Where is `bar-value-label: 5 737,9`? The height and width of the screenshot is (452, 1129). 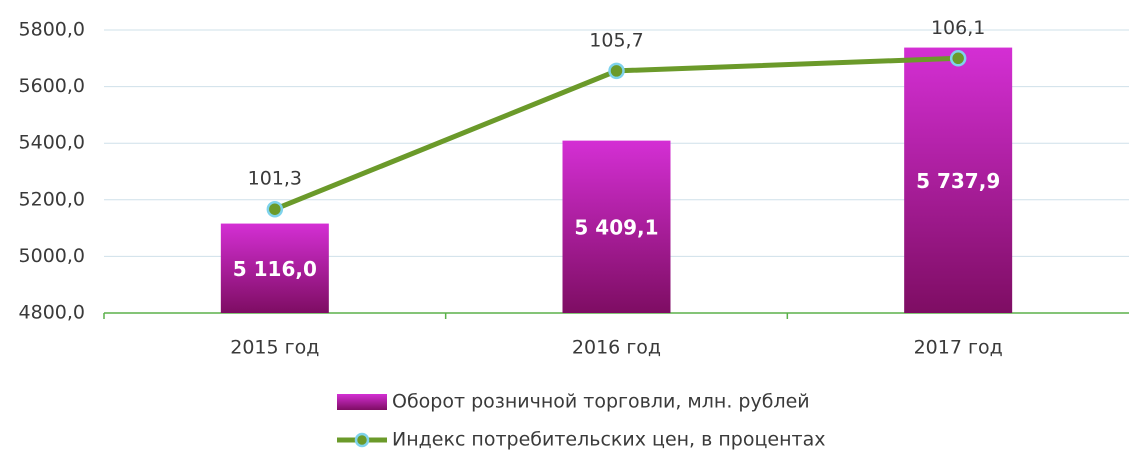 bar-value-label: 5 737,9 is located at coordinates (958, 181).